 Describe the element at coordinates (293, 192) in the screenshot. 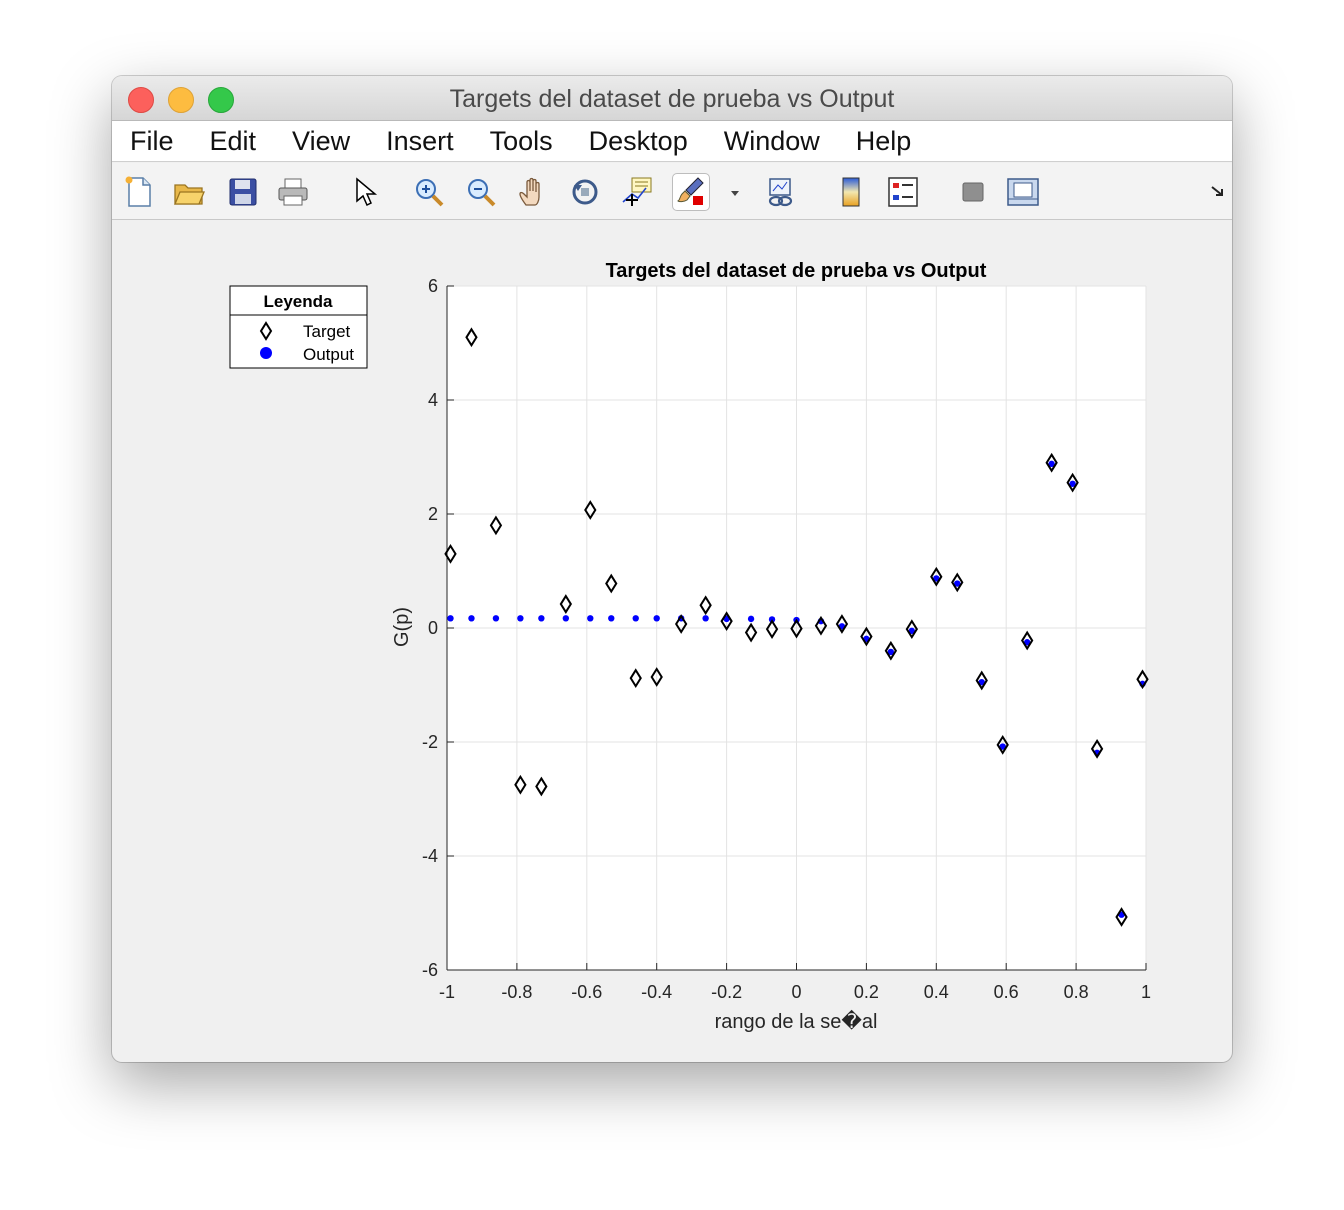

I see `print-icon` at that location.